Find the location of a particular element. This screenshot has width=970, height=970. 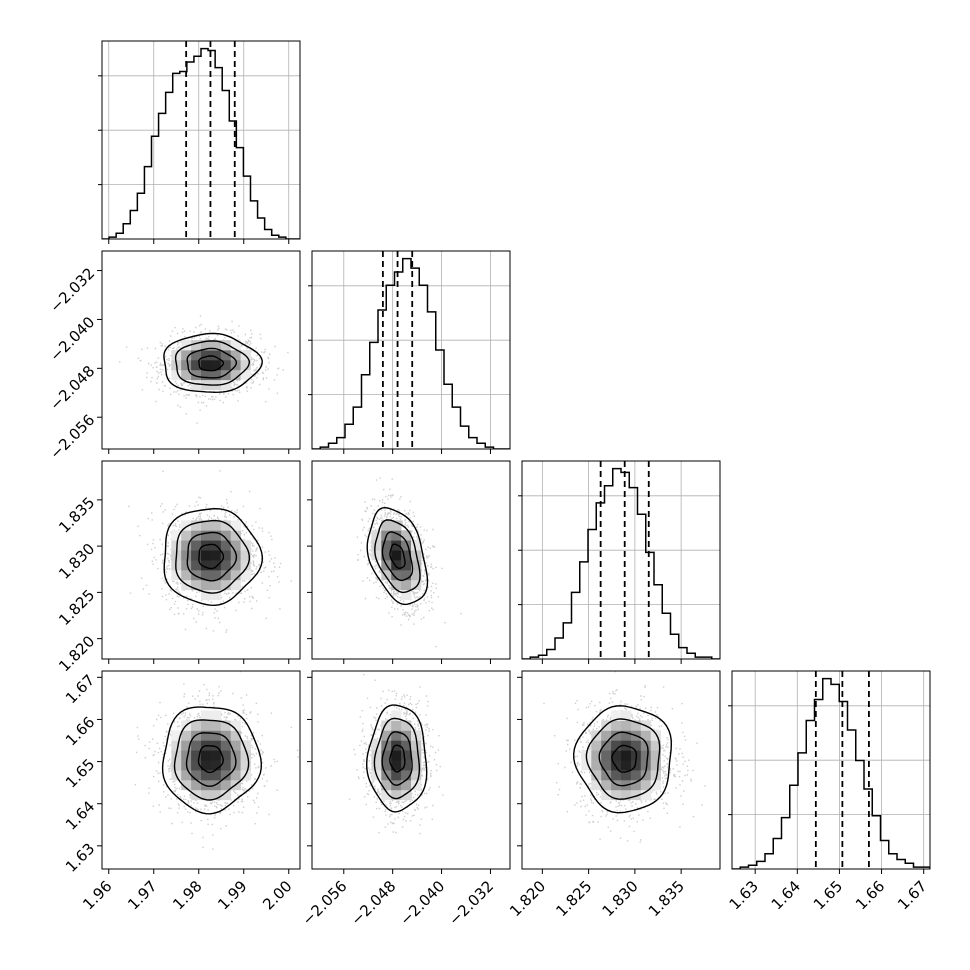

x-tick-label: −2.040 is located at coordinates (422, 903).